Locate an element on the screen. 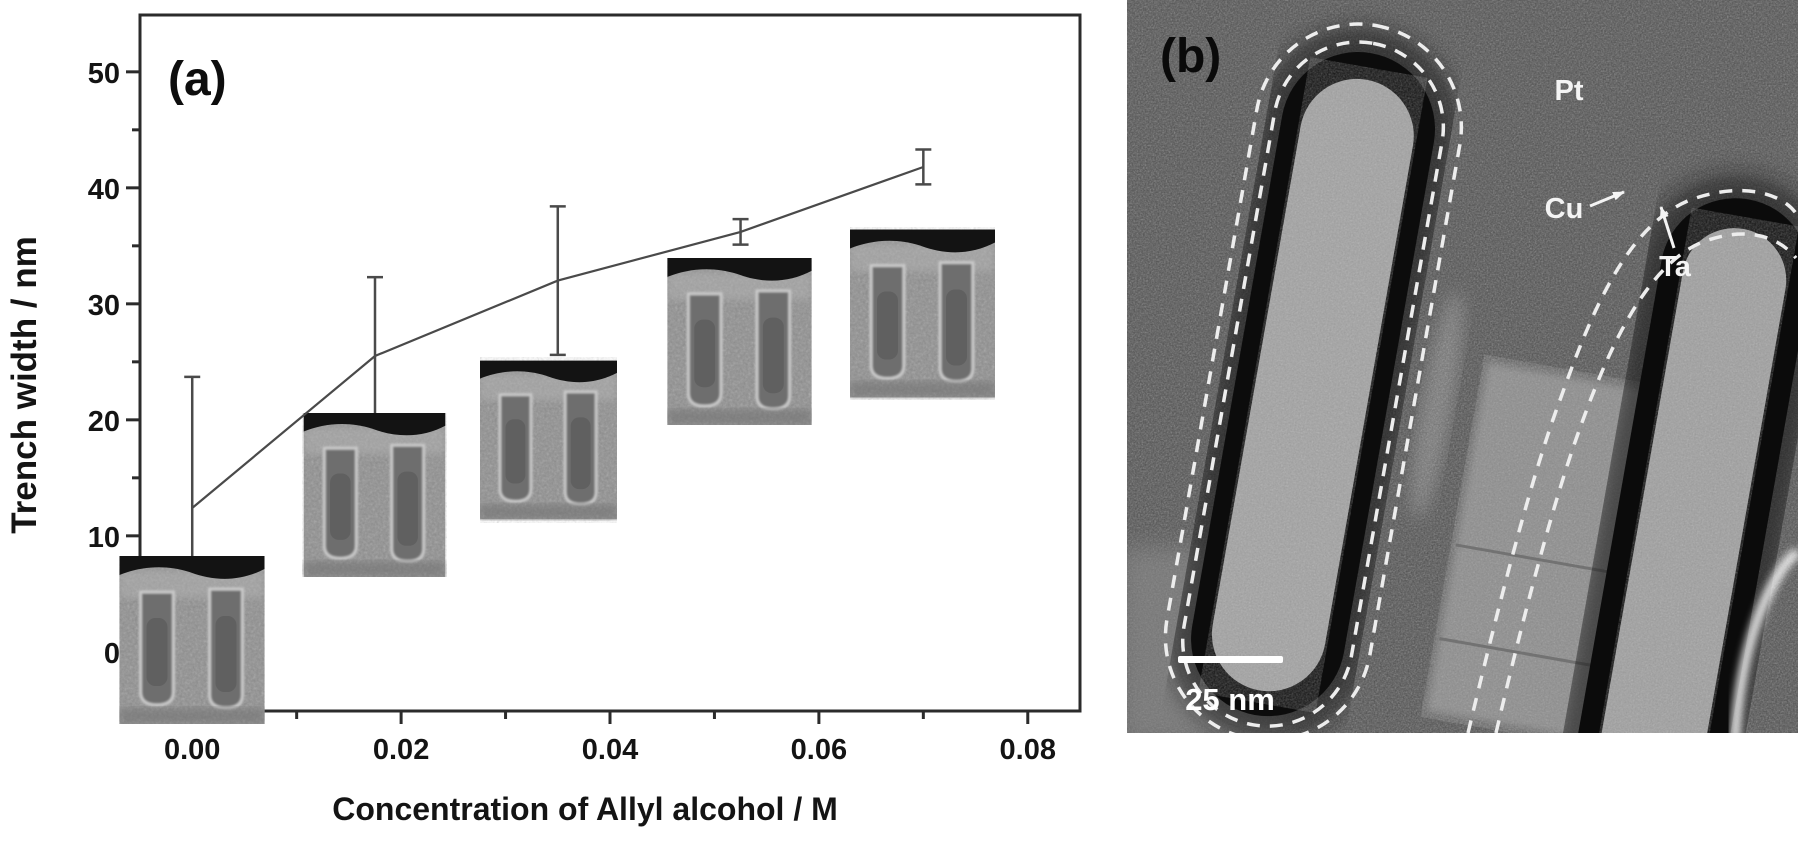 The height and width of the screenshot is (843, 1800). cu-layer-dashed-right-inner is located at coordinates (1646, 482).